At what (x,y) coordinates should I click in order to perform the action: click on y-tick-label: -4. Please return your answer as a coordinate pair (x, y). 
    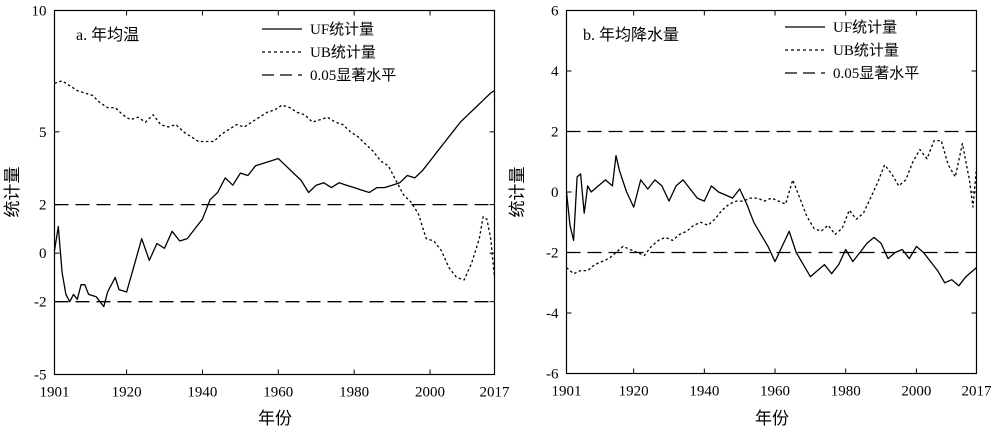
    Looking at the image, I should click on (552, 314).